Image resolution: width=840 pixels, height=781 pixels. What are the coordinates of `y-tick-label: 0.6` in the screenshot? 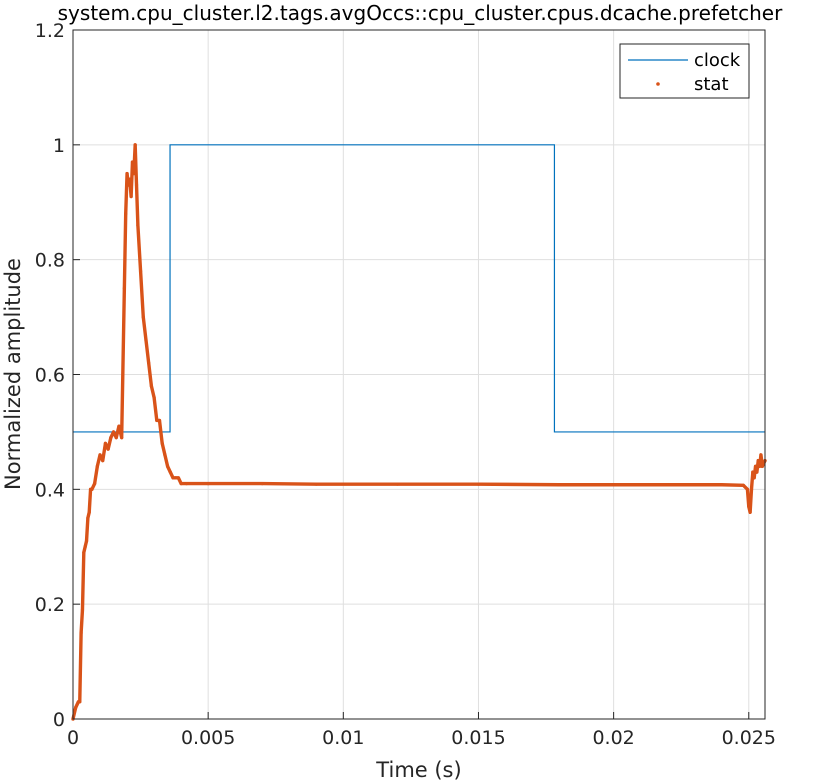 It's located at (50, 376).